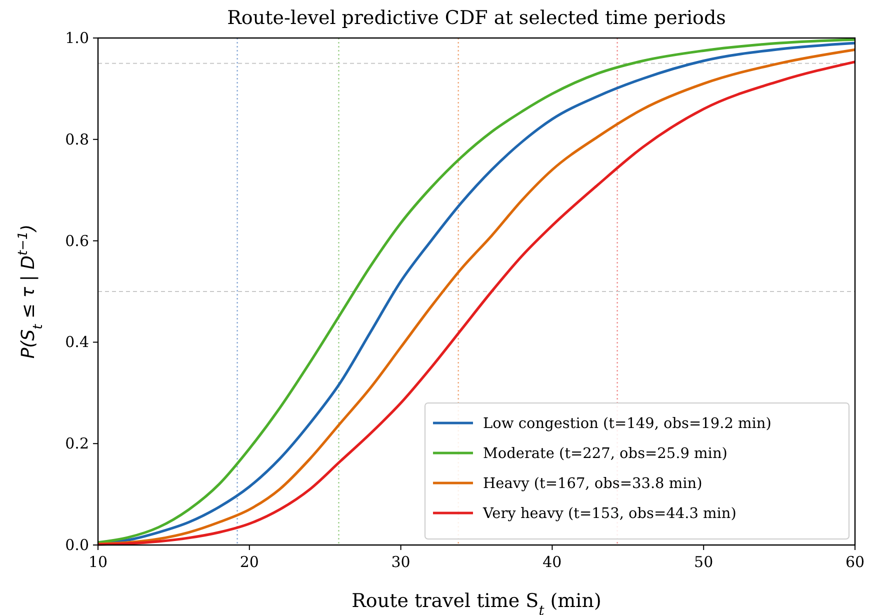  Describe the element at coordinates (77, 38) in the screenshot. I see `y-tick-label: 1.0` at that location.